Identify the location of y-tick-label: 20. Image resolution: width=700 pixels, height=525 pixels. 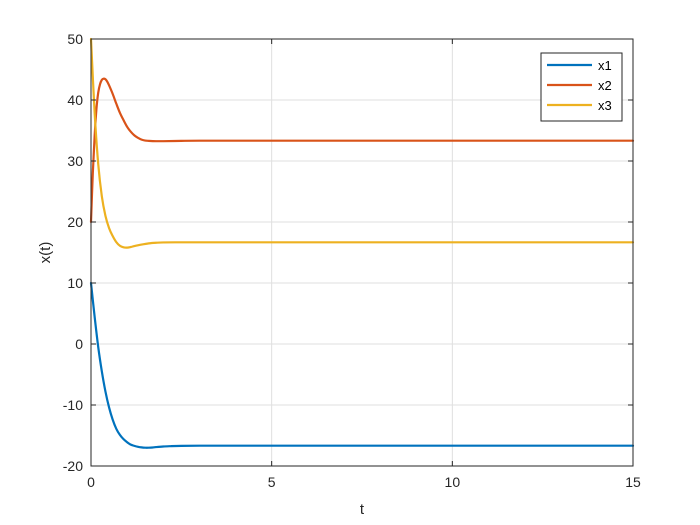
(75, 222).